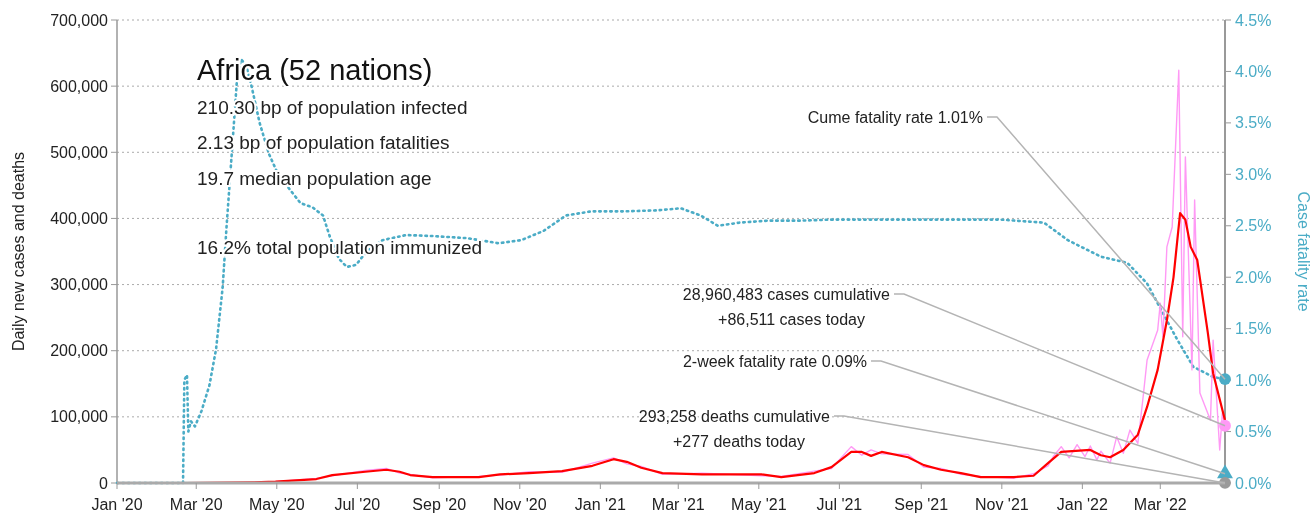 The height and width of the screenshot is (520, 1314). What do you see at coordinates (79, 351) in the screenshot?
I see `y-tick-label: 200,000` at bounding box center [79, 351].